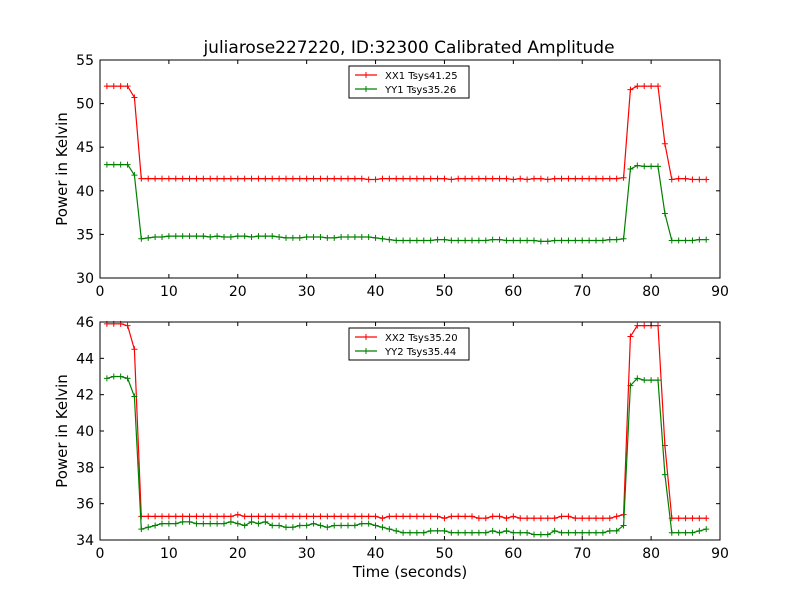 The height and width of the screenshot is (604, 800). Describe the element at coordinates (85, 148) in the screenshot. I see `y-tick-label: 45` at that location.